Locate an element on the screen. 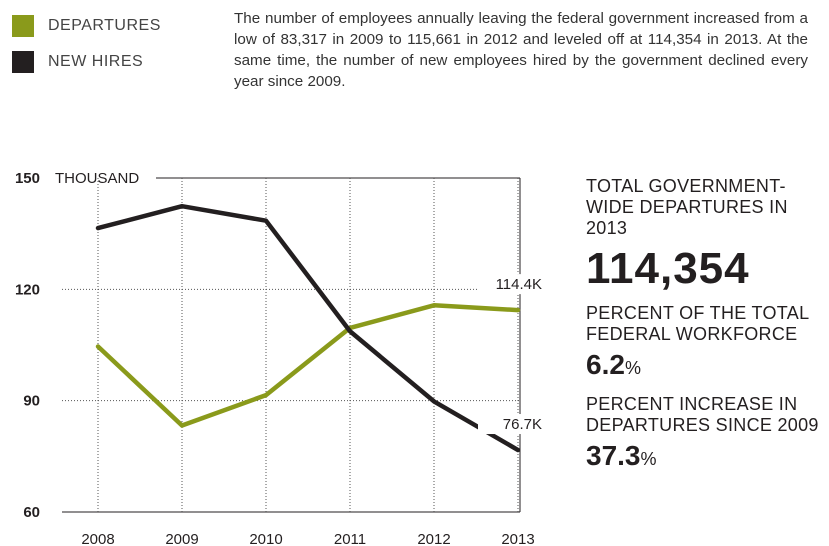  x-tick-label: 2010 is located at coordinates (265, 538).